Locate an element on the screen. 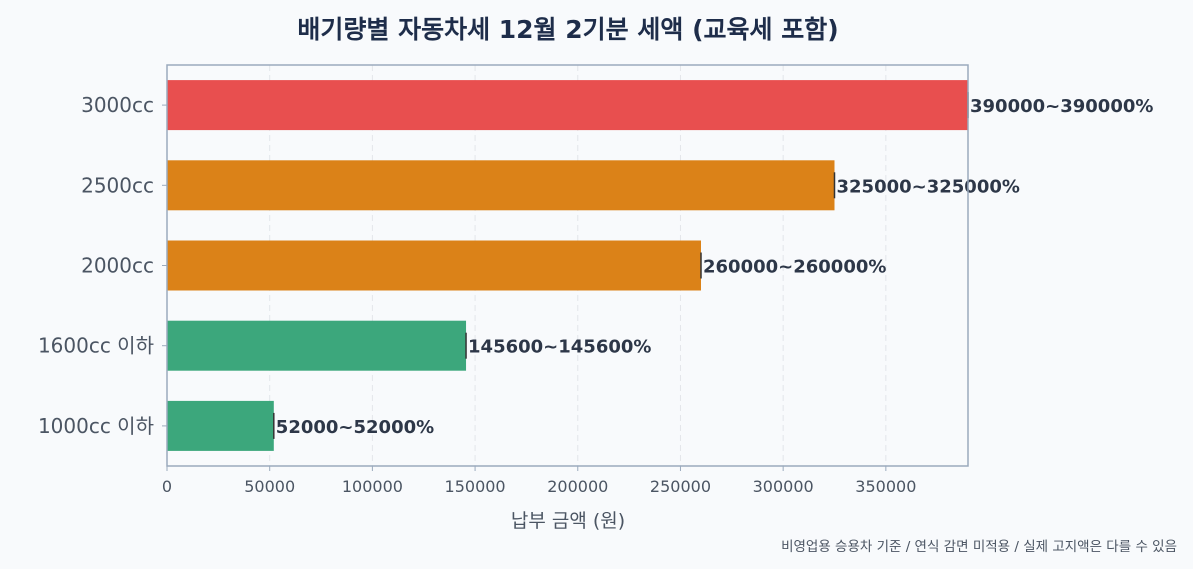 This screenshot has height=569, width=1193. y-axis-ticks: 3000cc 2500cc 2000cc 1600cc 이하 1000cc 이하 is located at coordinates (102, 265).